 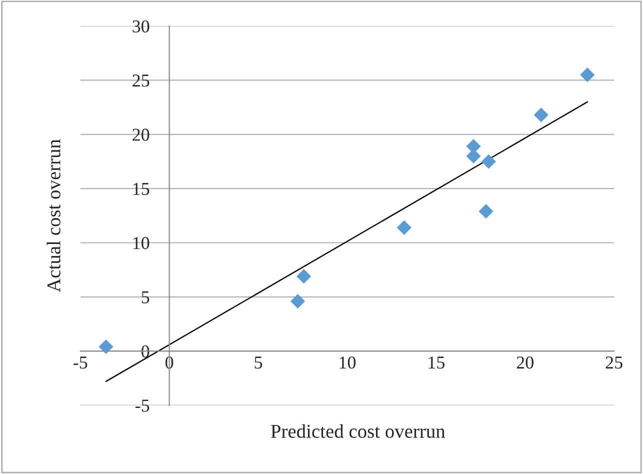 What do you see at coordinates (525, 362) in the screenshot?
I see `x-tick-label: 20` at bounding box center [525, 362].